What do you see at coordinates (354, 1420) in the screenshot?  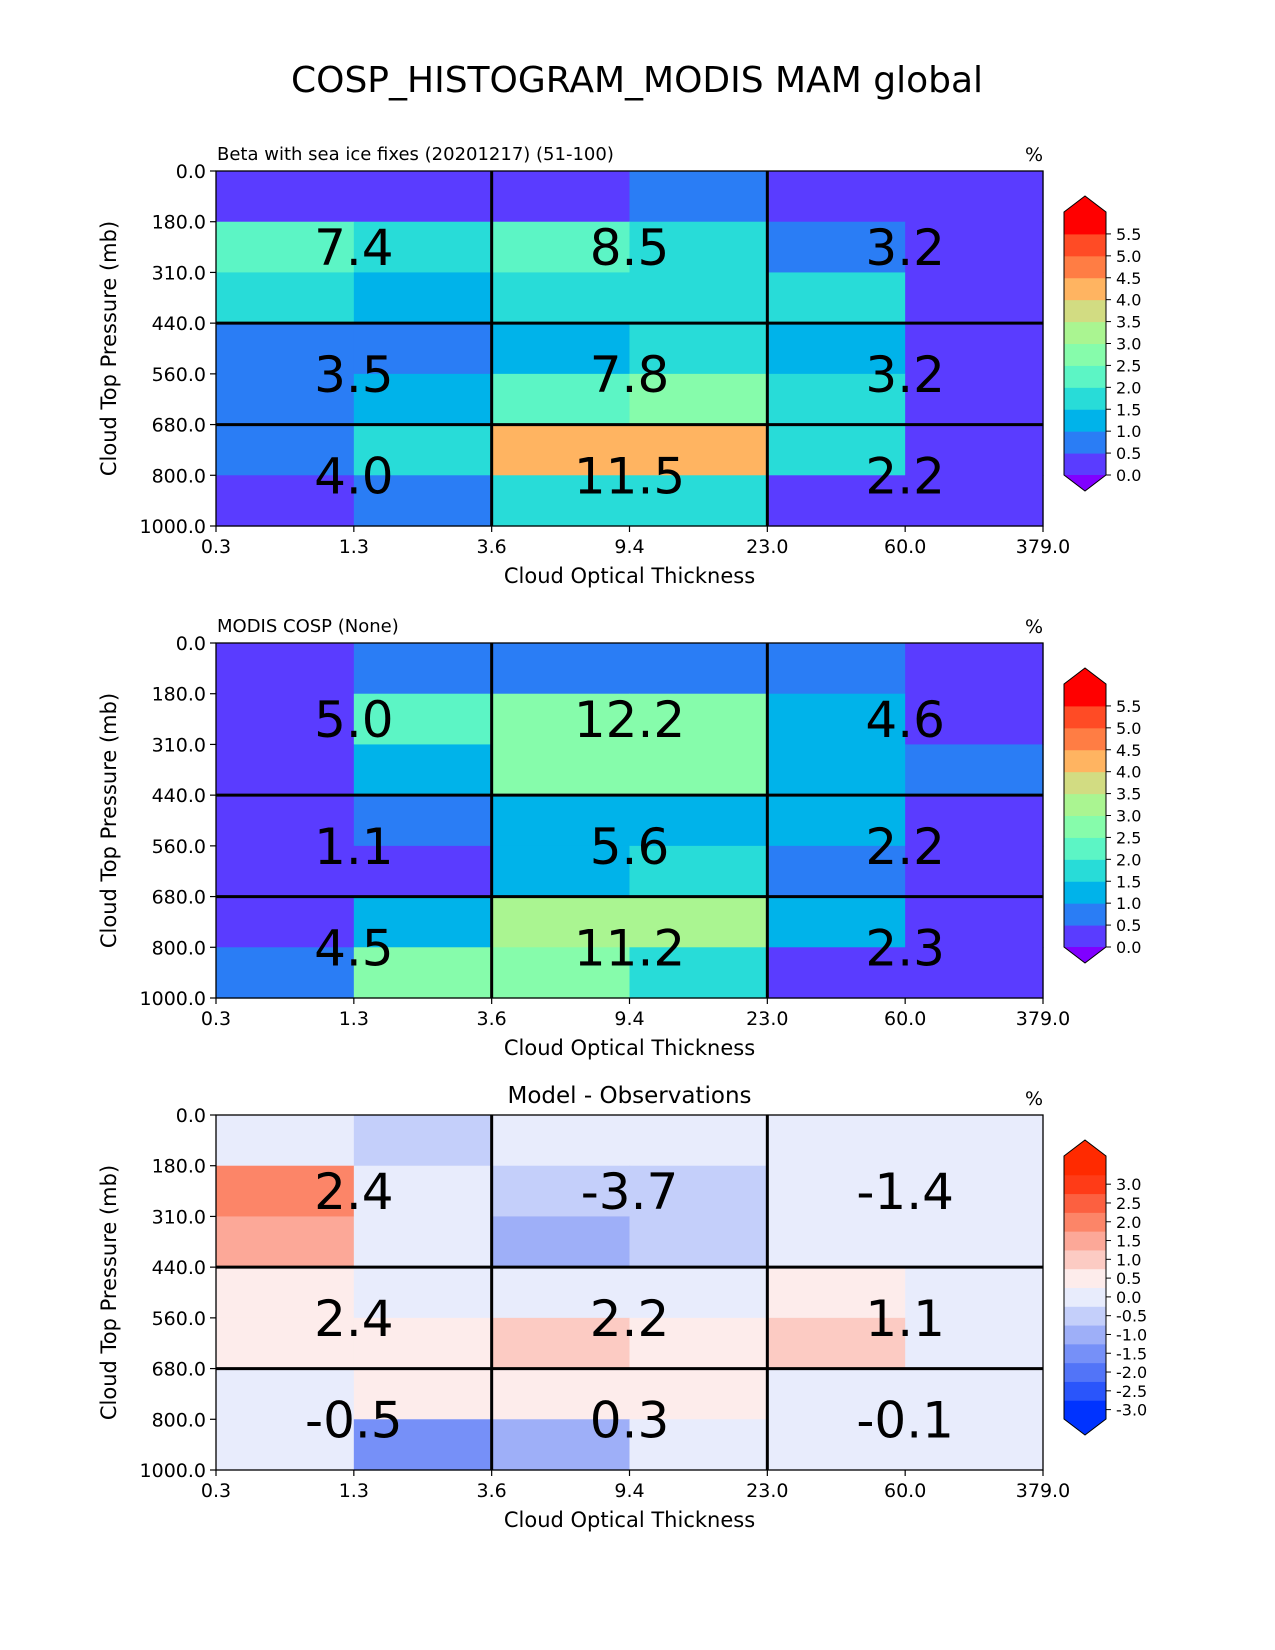 I see `group-value-label: -0.5` at bounding box center [354, 1420].